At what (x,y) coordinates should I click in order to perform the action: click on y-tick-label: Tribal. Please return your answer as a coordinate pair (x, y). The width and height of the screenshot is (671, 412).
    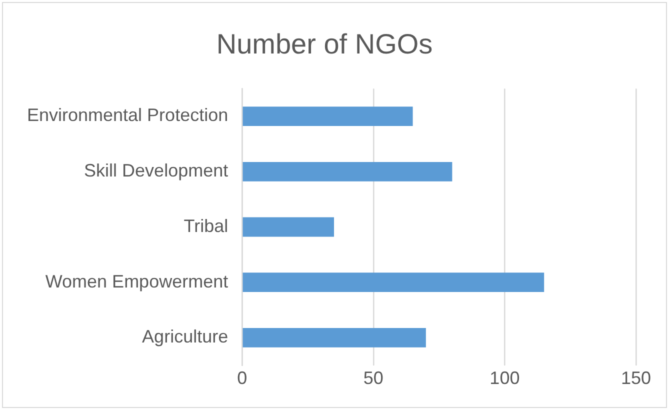
    Looking at the image, I should click on (206, 226).